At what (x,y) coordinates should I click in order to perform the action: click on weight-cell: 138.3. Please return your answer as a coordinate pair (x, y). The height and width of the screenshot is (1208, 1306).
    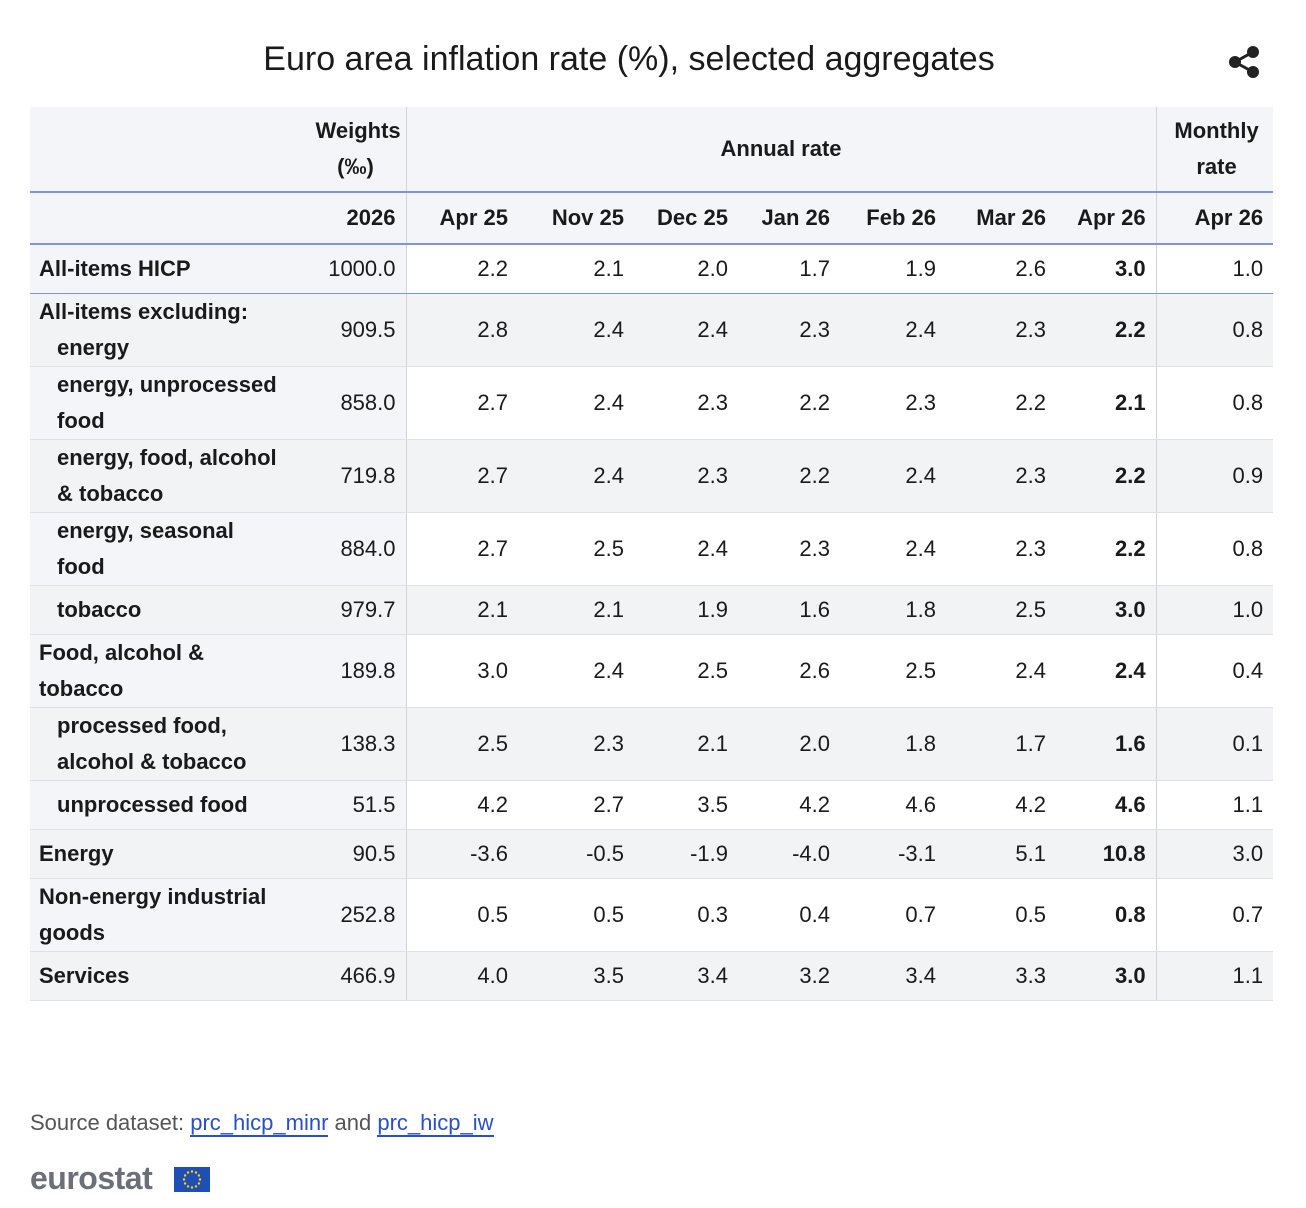
    Looking at the image, I should click on (347, 744).